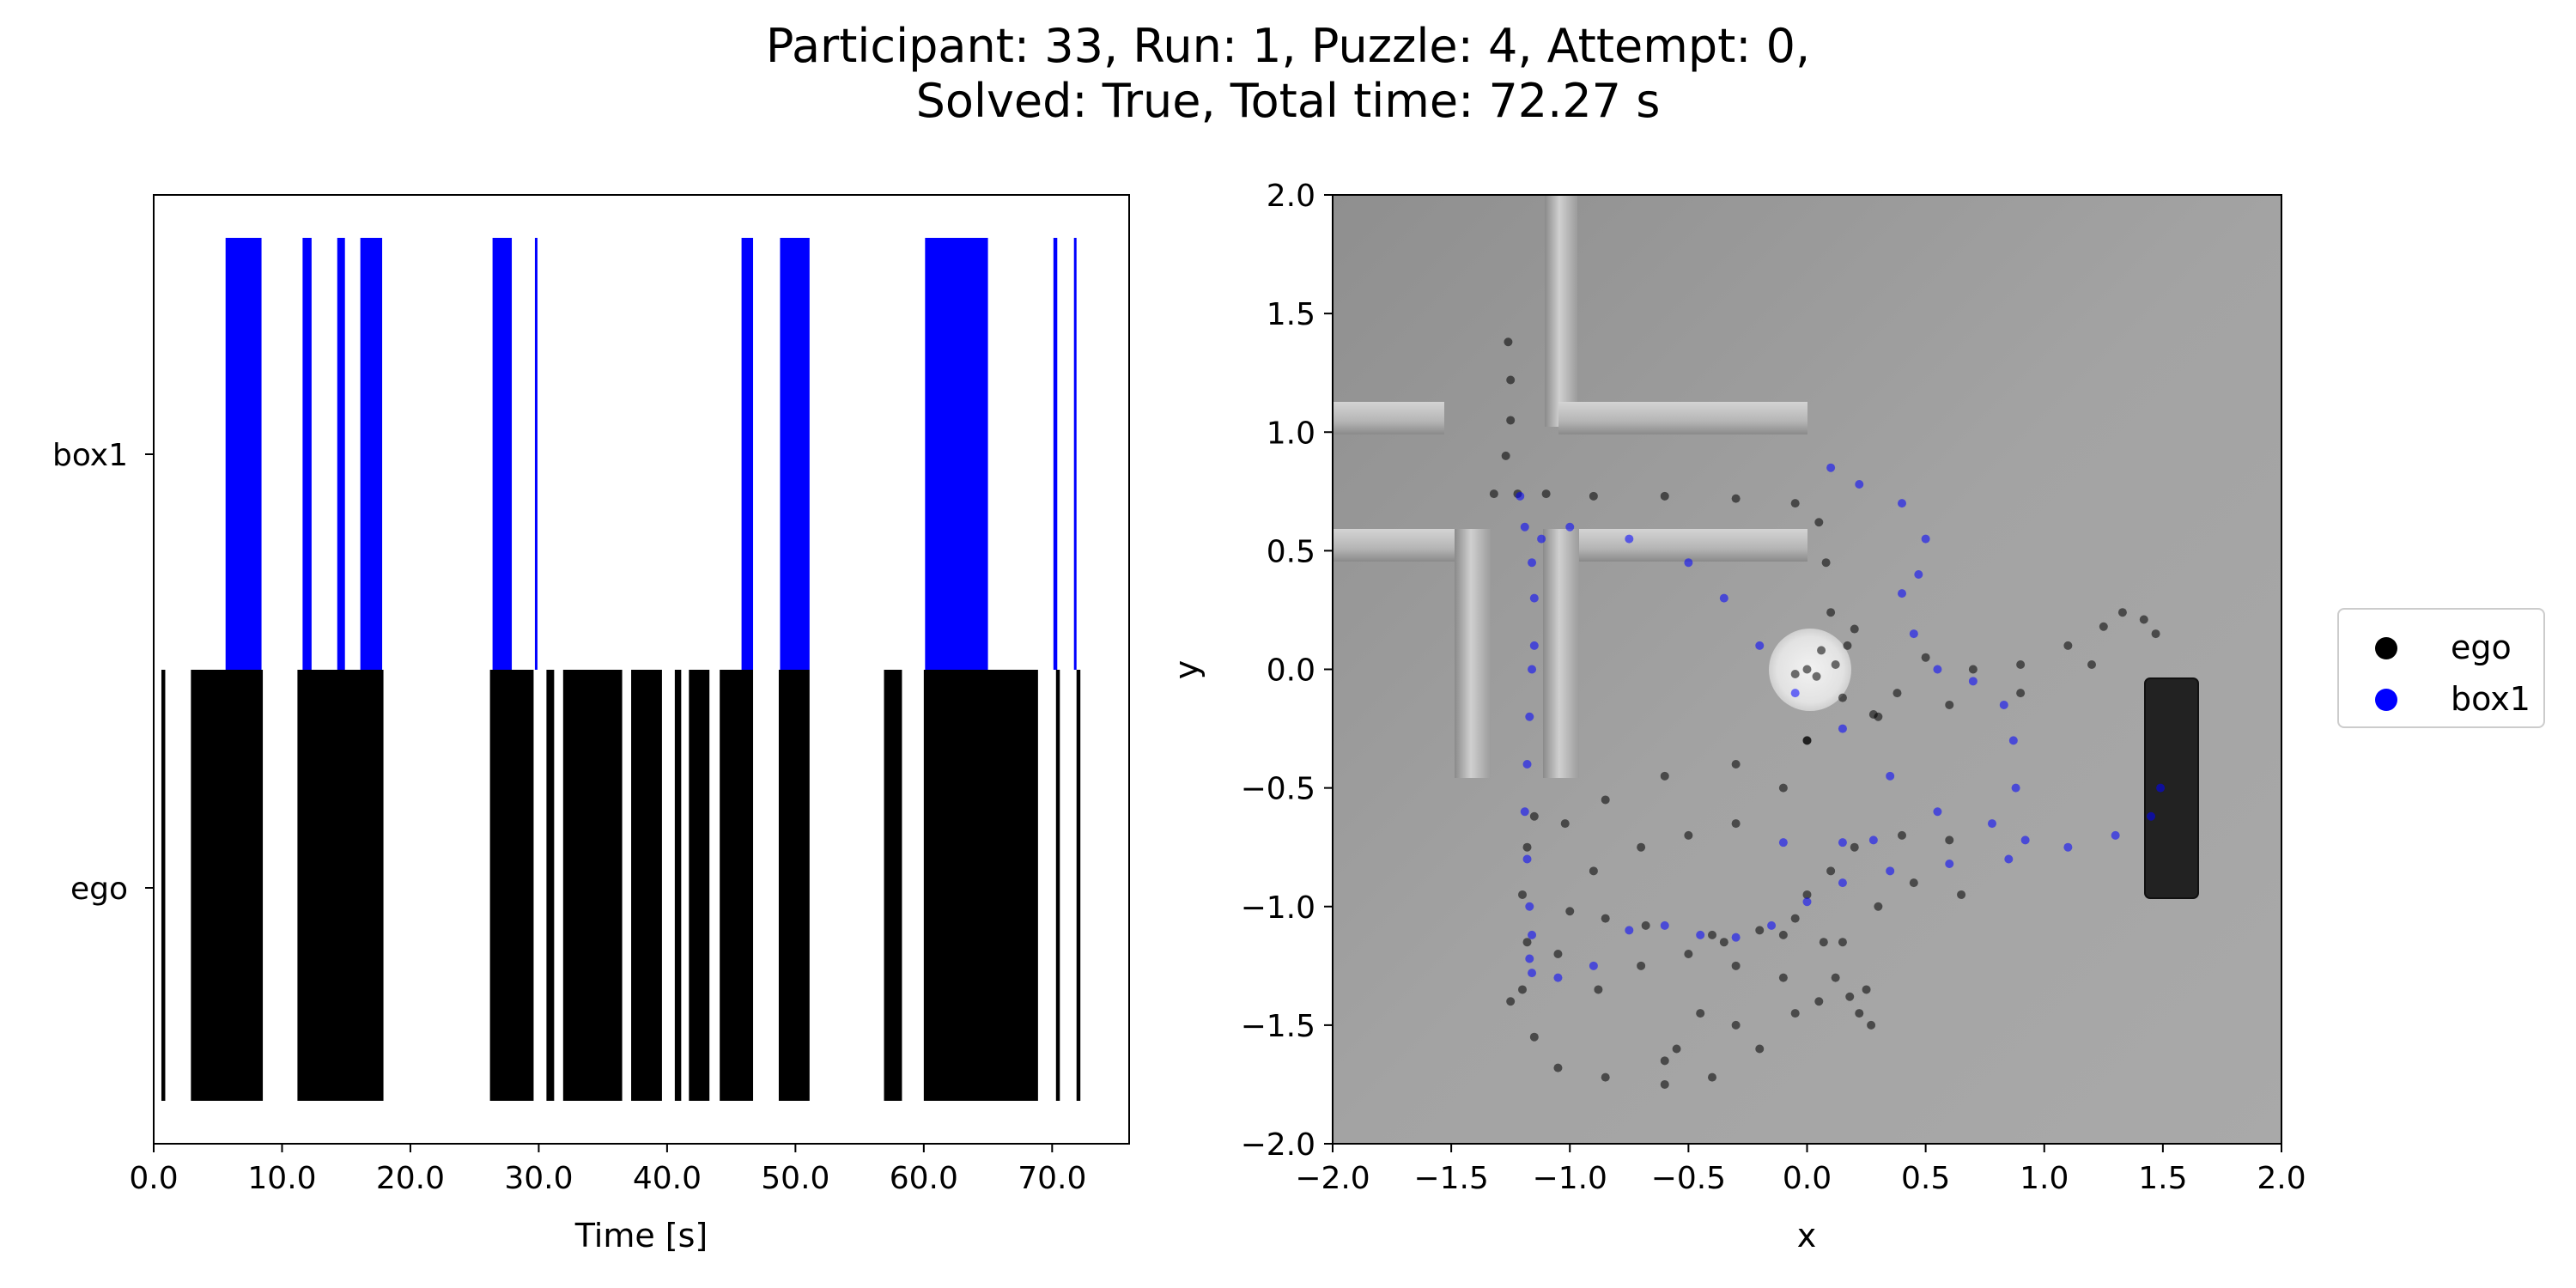  Describe the element at coordinates (1561, 653) in the screenshot. I see `wall-lower-right-vertical` at that location.